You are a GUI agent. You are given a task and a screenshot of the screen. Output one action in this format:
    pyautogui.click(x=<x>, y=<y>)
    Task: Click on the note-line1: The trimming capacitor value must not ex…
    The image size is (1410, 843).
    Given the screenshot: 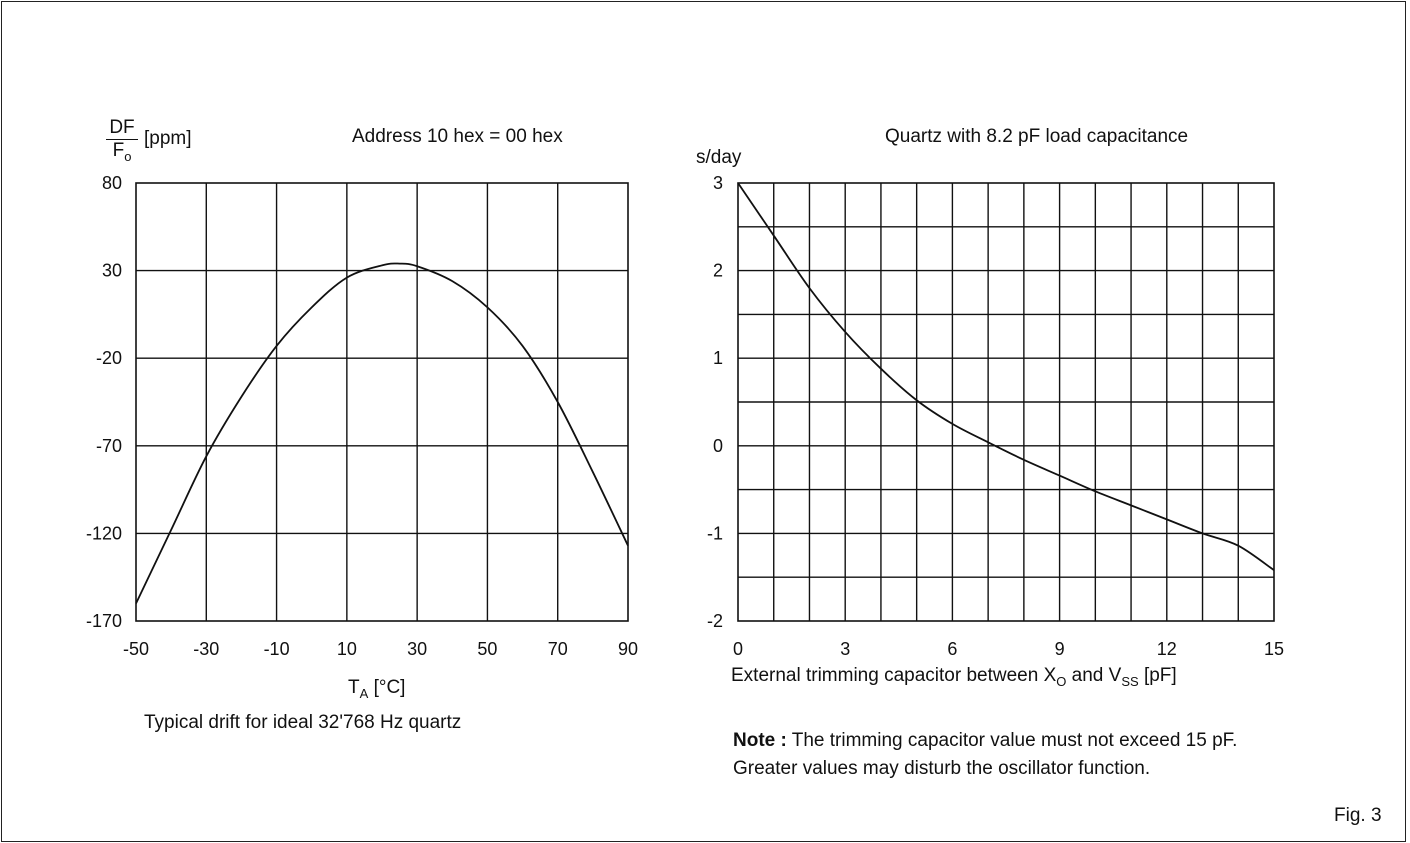 What is the action you would take?
    pyautogui.click(x=1012, y=740)
    